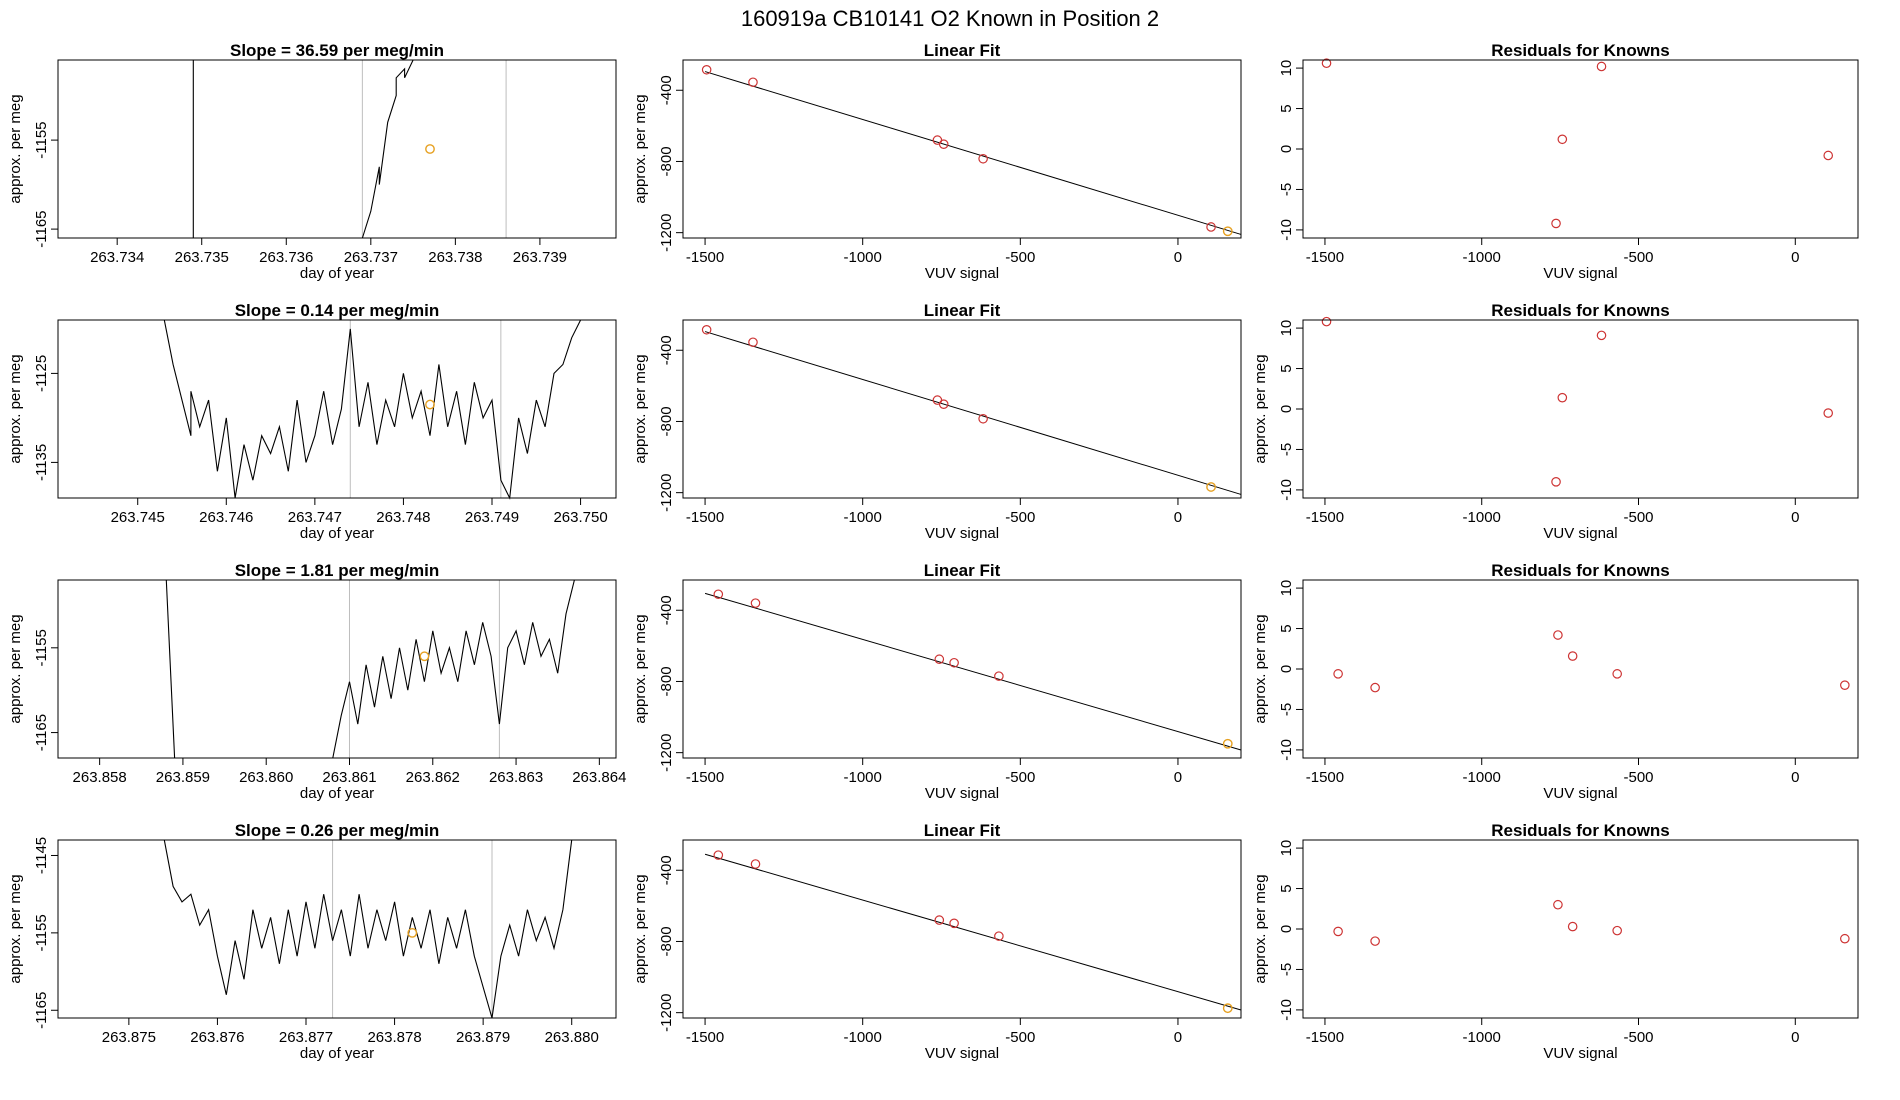 The width and height of the screenshot is (1900, 1100). I want to click on x-tick-label: 263.878, so click(394, 1037).